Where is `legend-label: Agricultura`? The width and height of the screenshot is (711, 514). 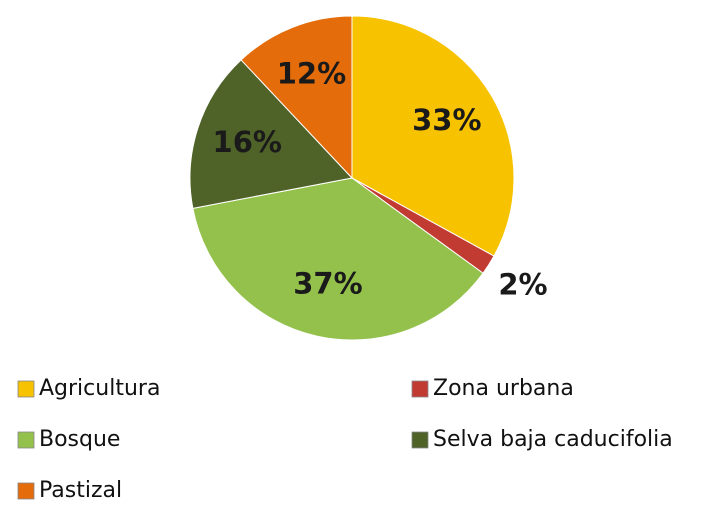
legend-label: Agricultura is located at coordinates (99, 388).